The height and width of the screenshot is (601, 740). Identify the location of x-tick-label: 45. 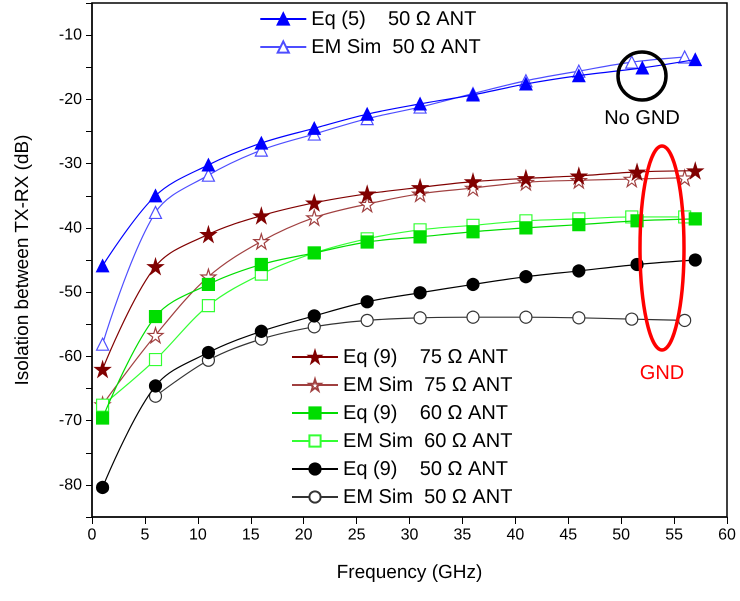
(568, 535).